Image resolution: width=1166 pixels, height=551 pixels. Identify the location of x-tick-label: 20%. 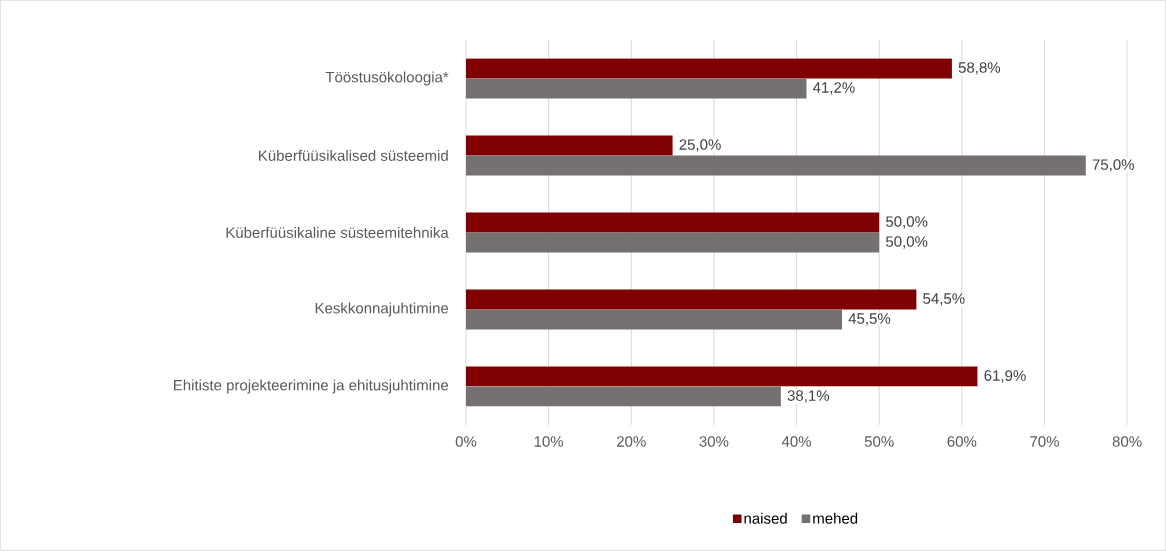
(631, 441).